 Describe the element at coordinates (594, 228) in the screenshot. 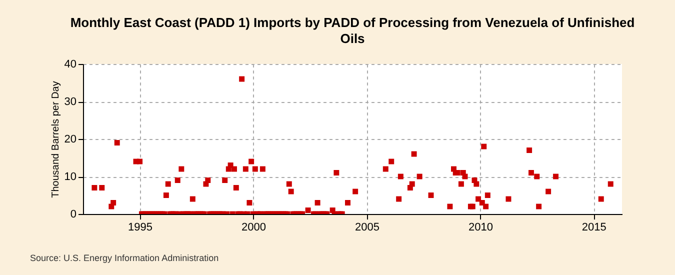

I see `x-tick-label: 2015` at that location.